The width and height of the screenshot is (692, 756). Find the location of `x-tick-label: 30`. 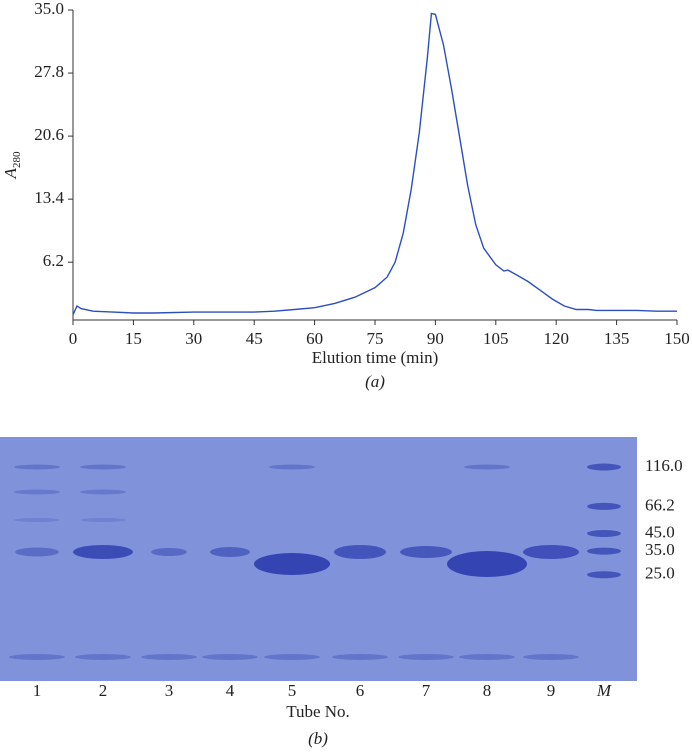

x-tick-label: 30 is located at coordinates (193, 338).